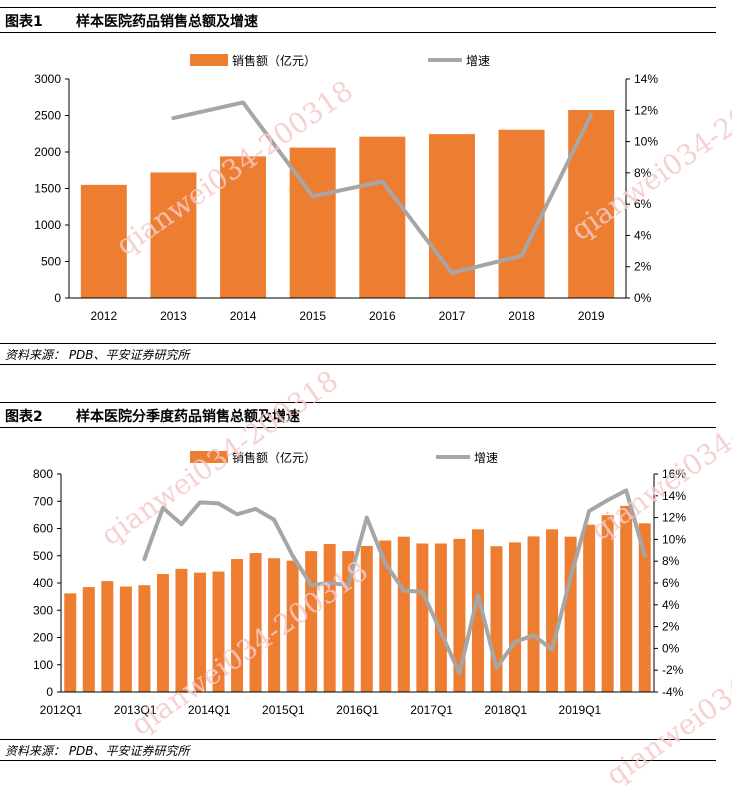 The width and height of the screenshot is (732, 792). I want to click on y-tick-label: 2500, so click(47, 116).